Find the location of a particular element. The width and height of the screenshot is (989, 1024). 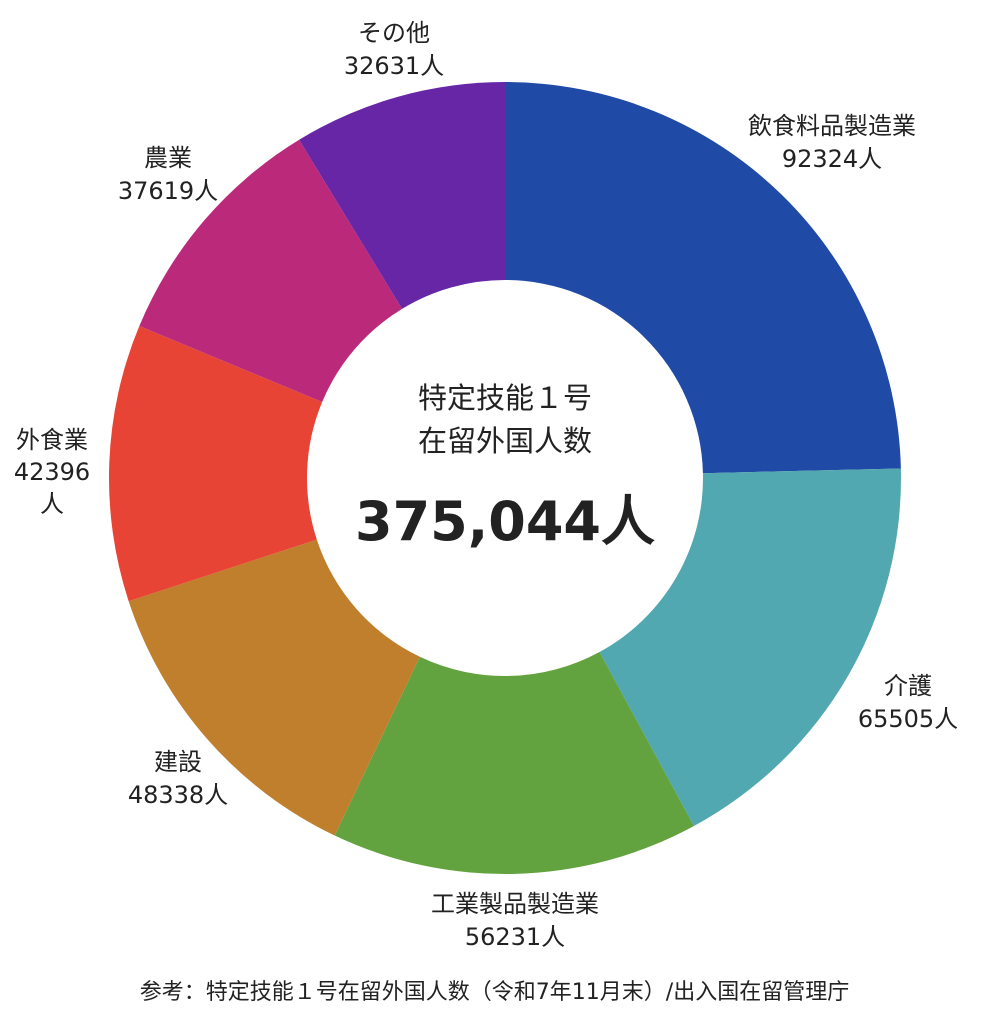

slice-value-4: 42396 is located at coordinates (52, 472).